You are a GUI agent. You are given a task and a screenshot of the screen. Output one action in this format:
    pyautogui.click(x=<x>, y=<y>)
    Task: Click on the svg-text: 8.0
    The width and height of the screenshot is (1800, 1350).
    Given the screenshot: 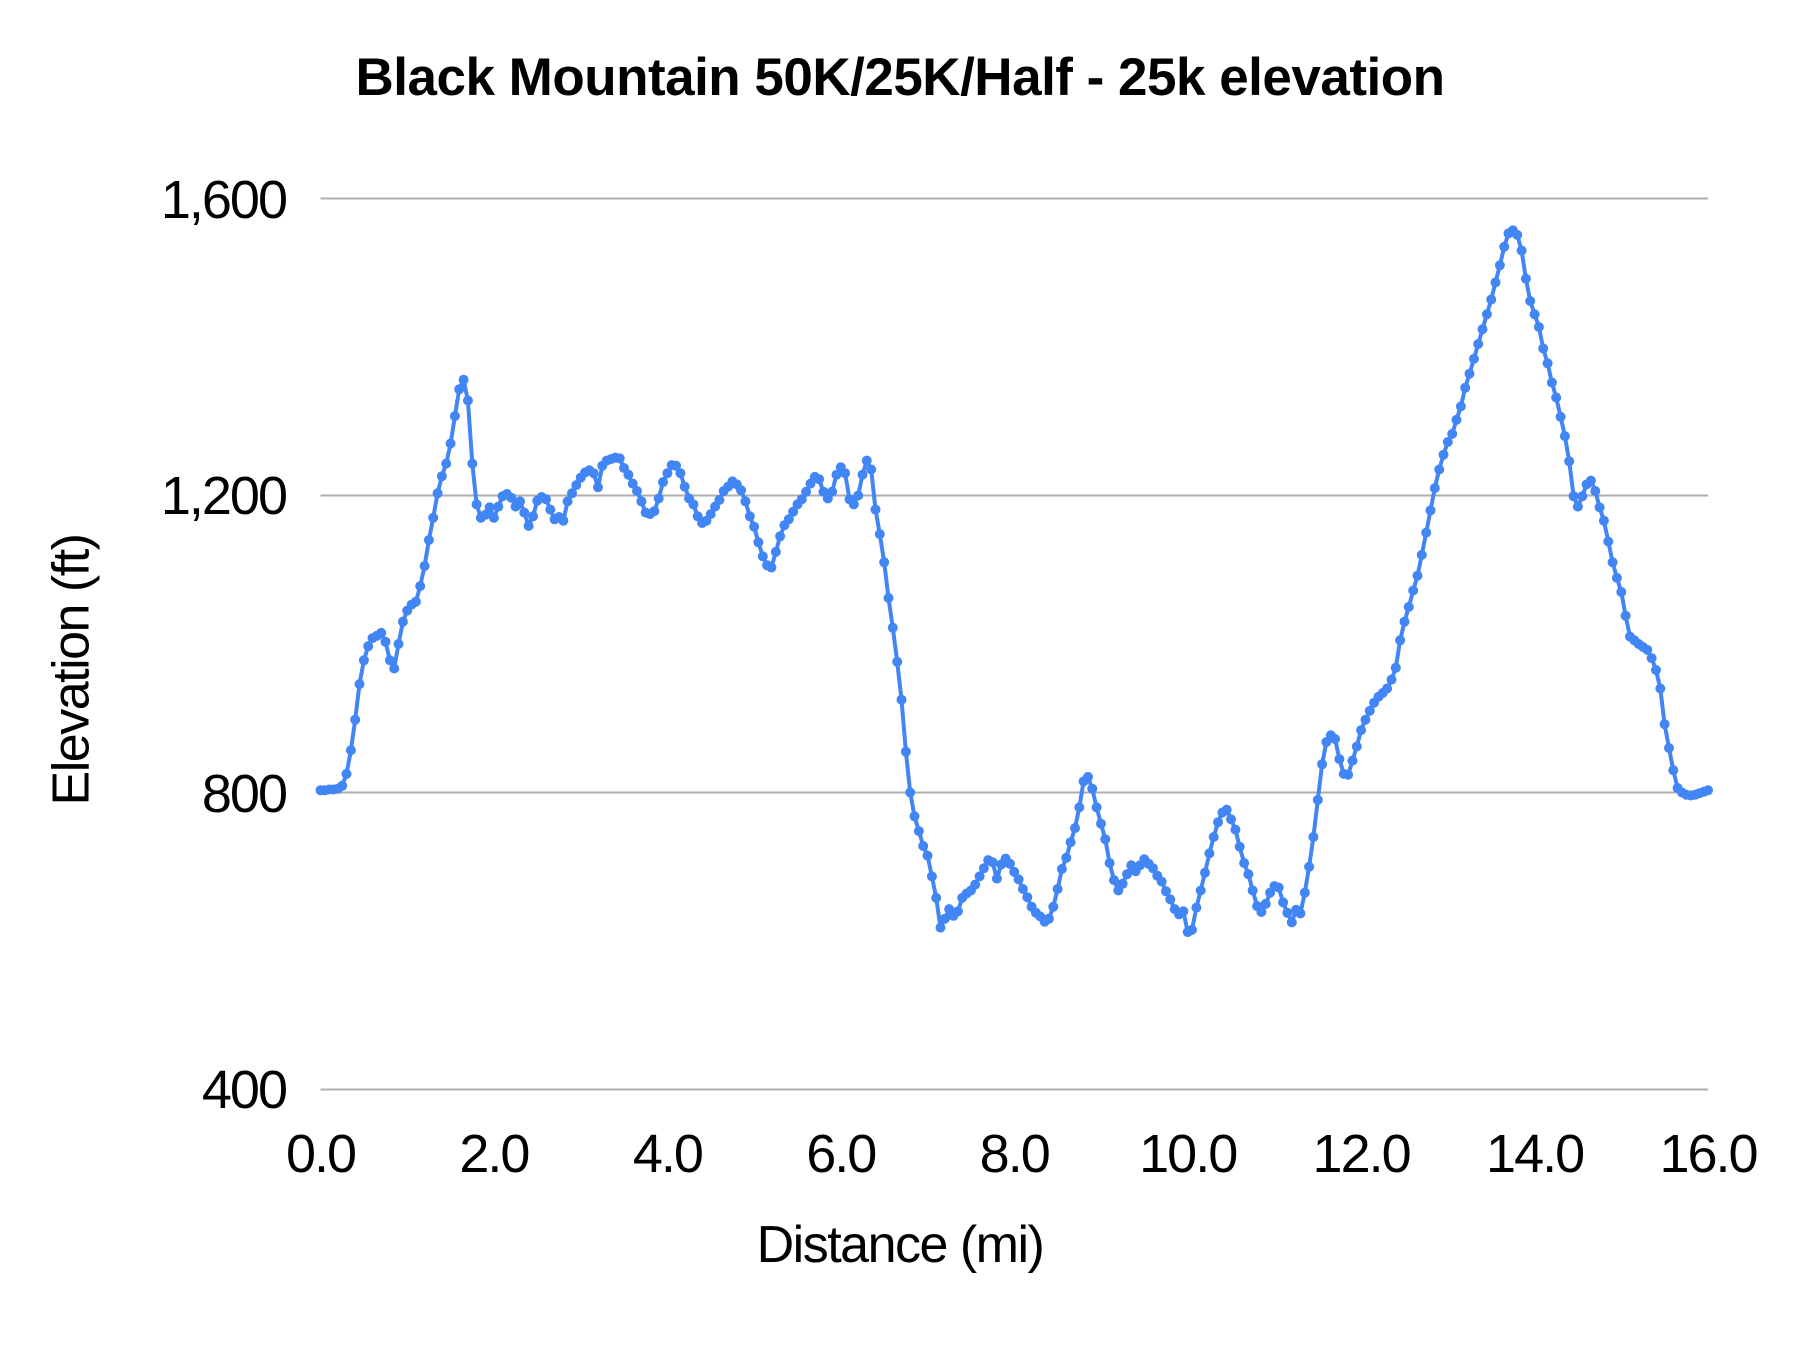 What is the action you would take?
    pyautogui.click(x=1014, y=1154)
    